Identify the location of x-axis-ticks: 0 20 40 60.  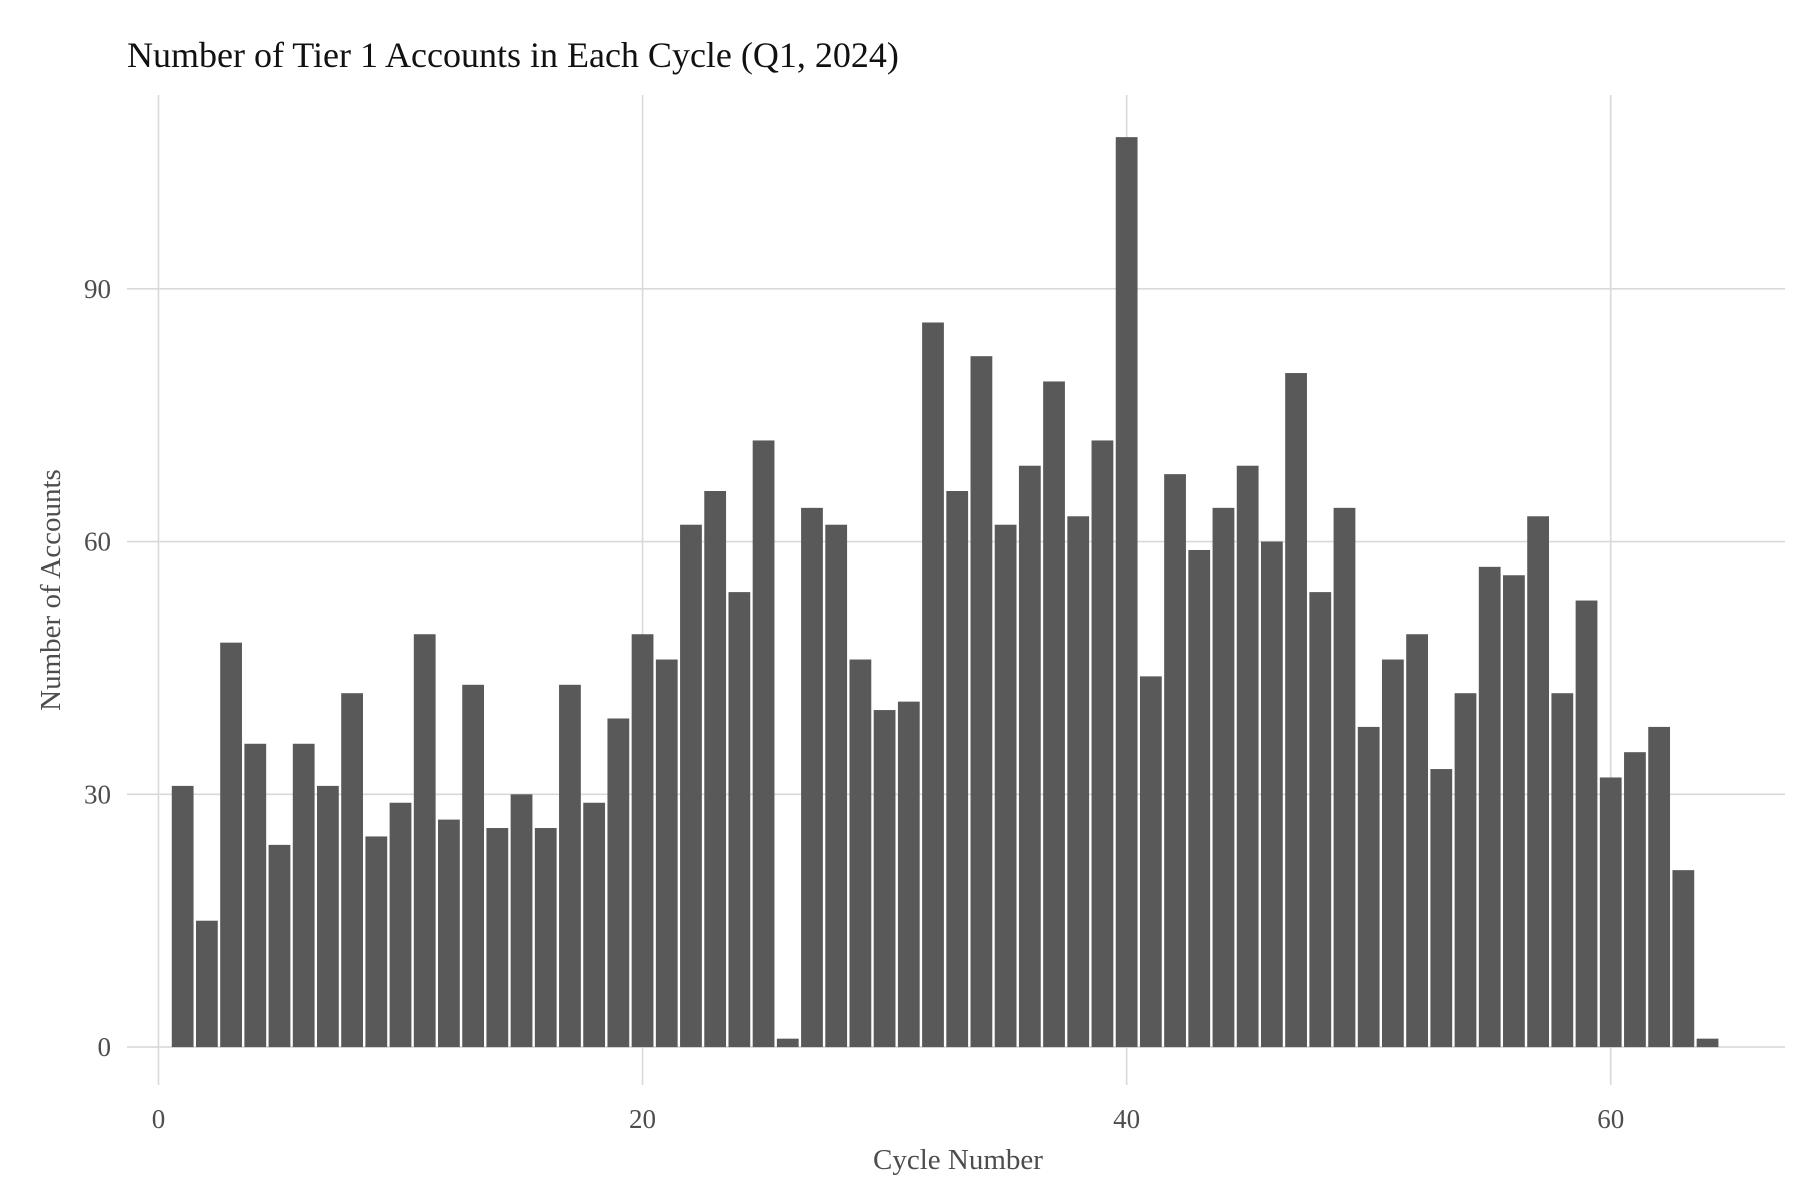
(888, 1119).